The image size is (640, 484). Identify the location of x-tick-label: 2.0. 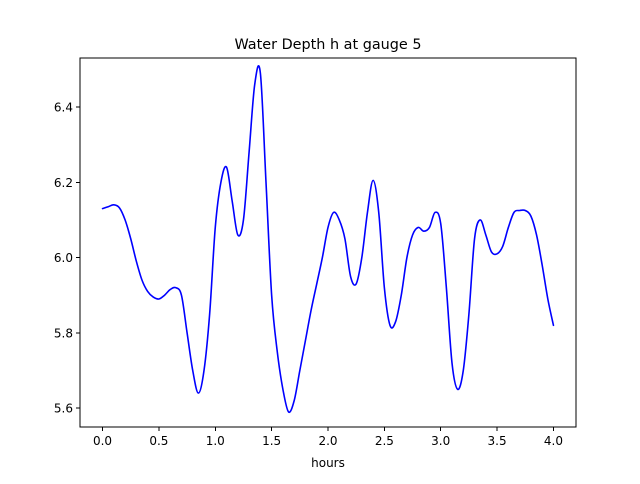
(327, 441).